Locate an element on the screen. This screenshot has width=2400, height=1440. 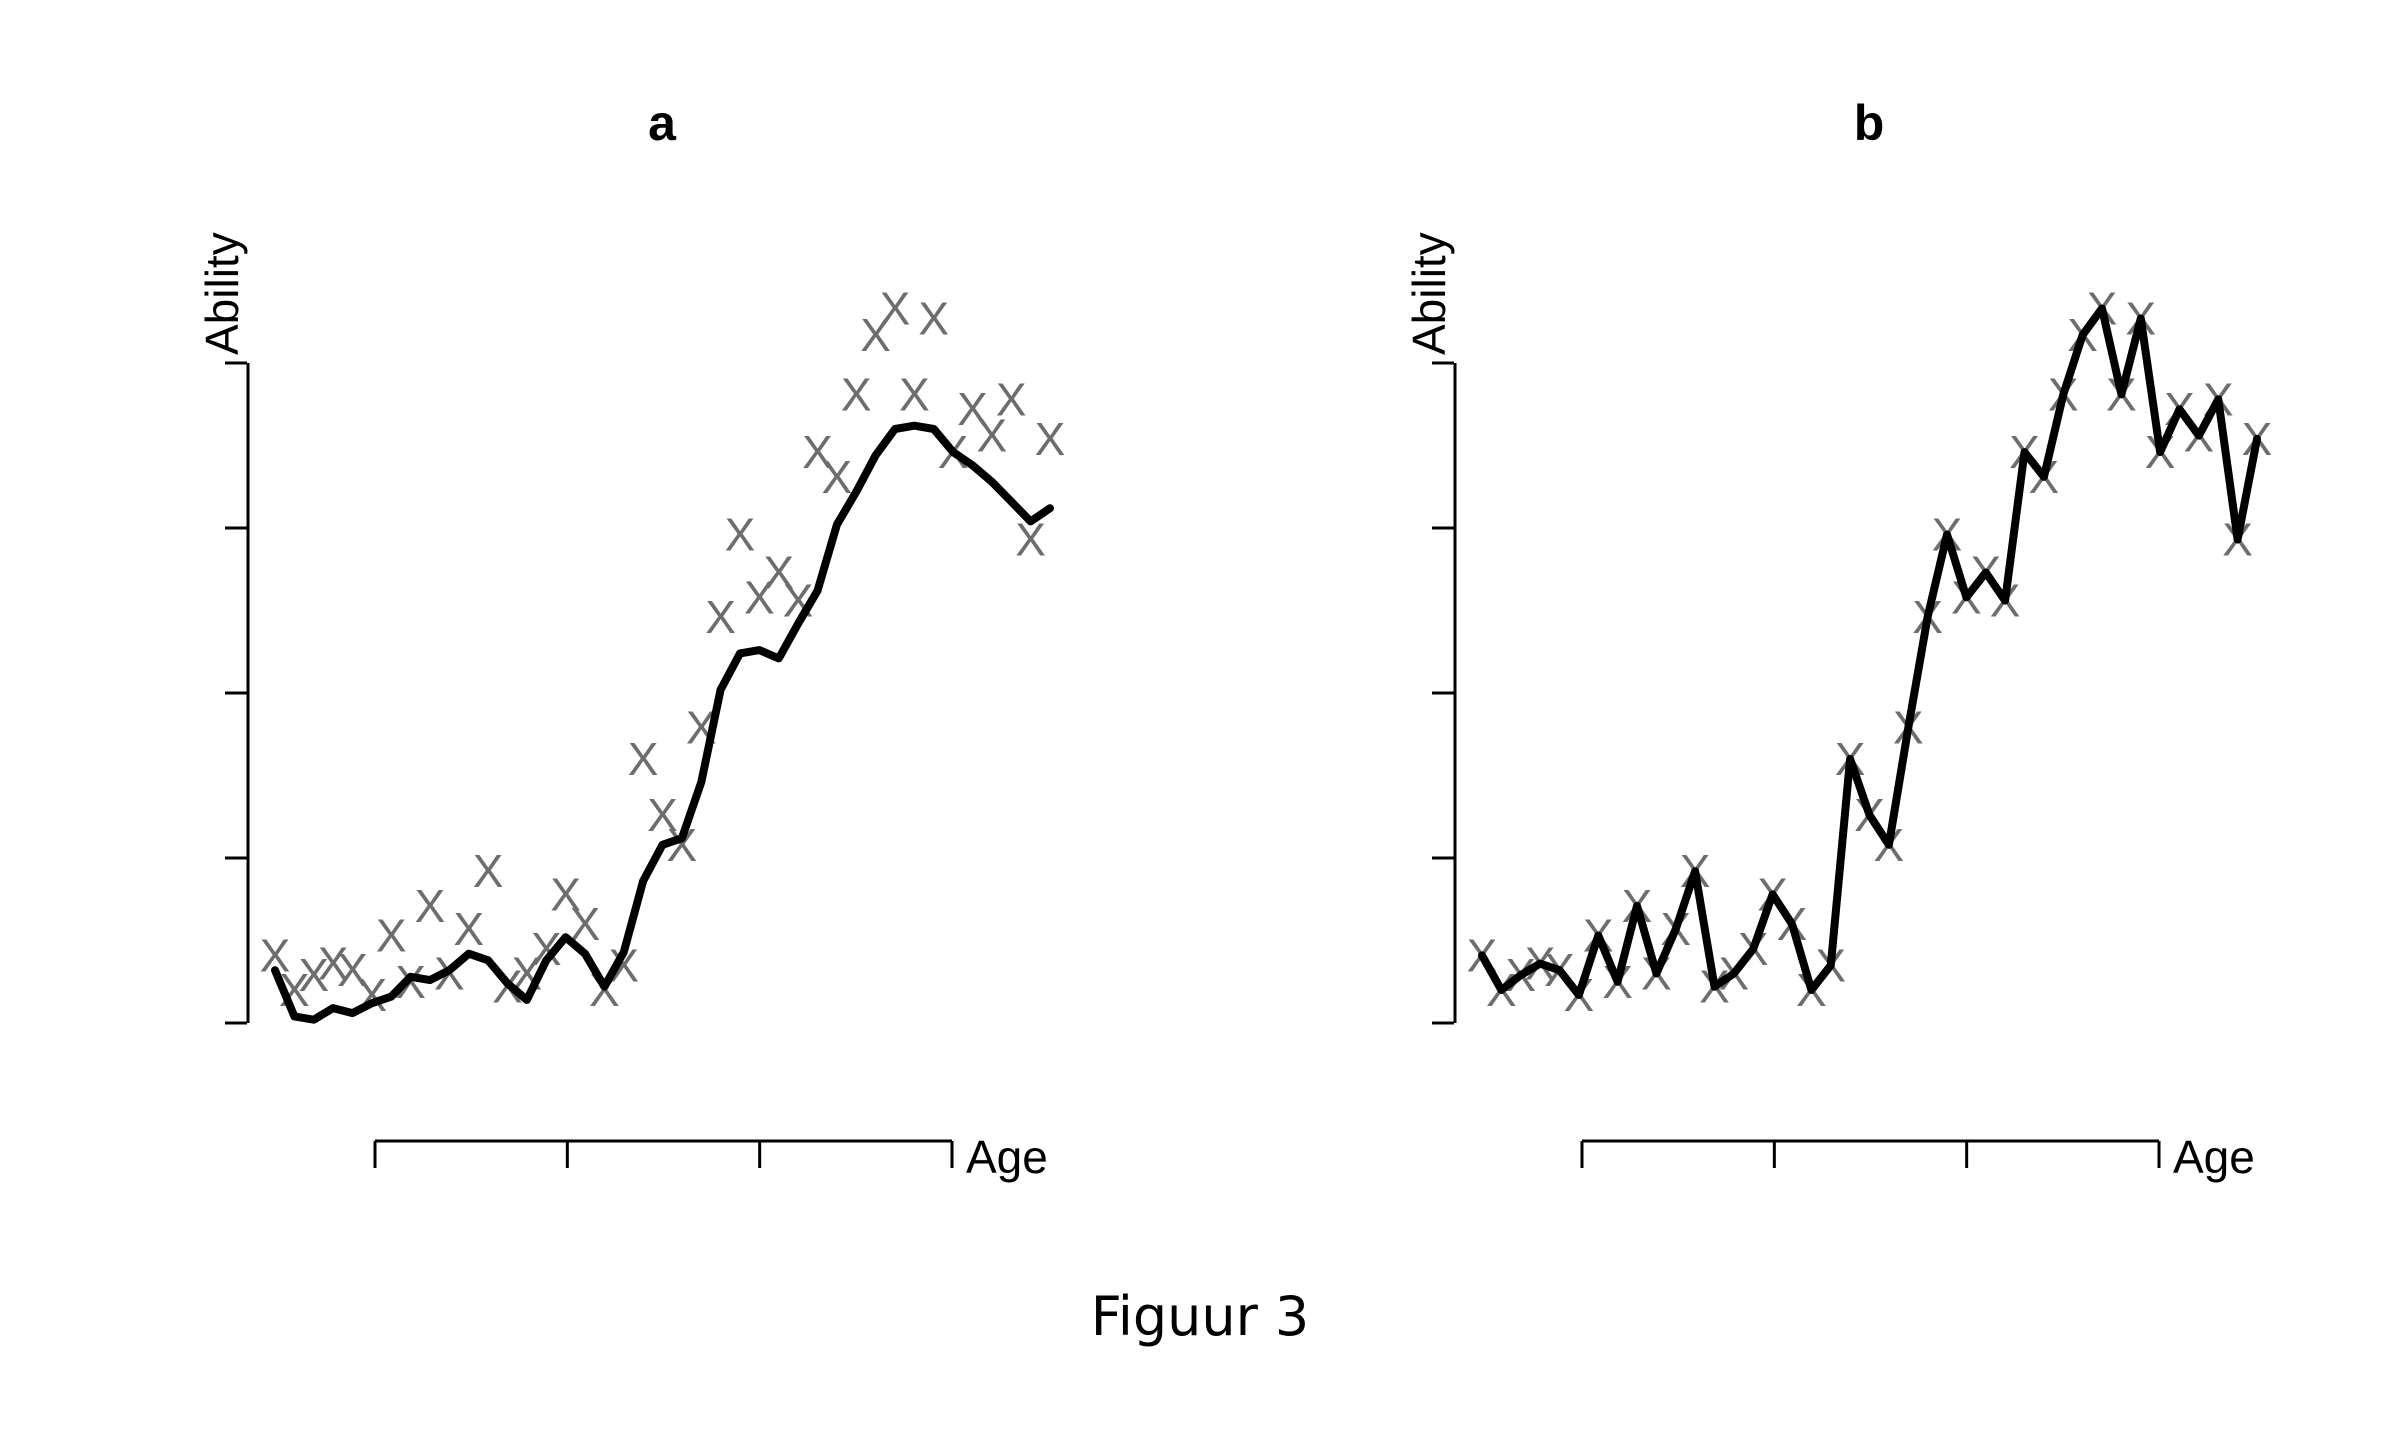
figure-caption: Figuur 3 is located at coordinates (1200, 1316).